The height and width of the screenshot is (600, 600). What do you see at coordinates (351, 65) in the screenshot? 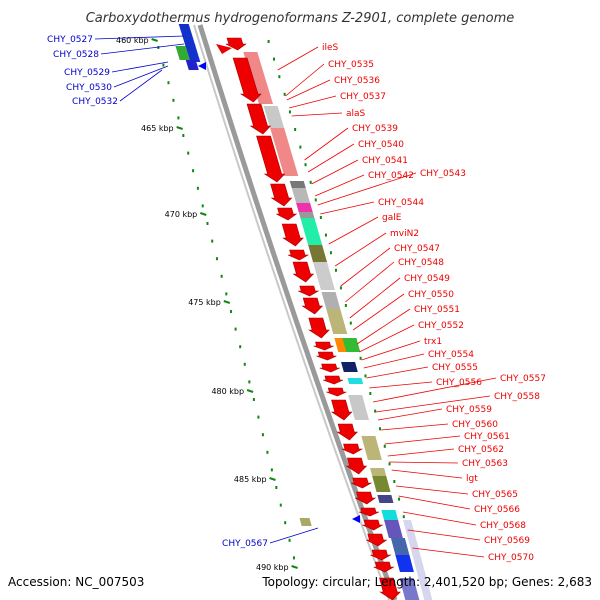
I see `gene-label-CHY_0535: CHY_0535` at bounding box center [351, 65].